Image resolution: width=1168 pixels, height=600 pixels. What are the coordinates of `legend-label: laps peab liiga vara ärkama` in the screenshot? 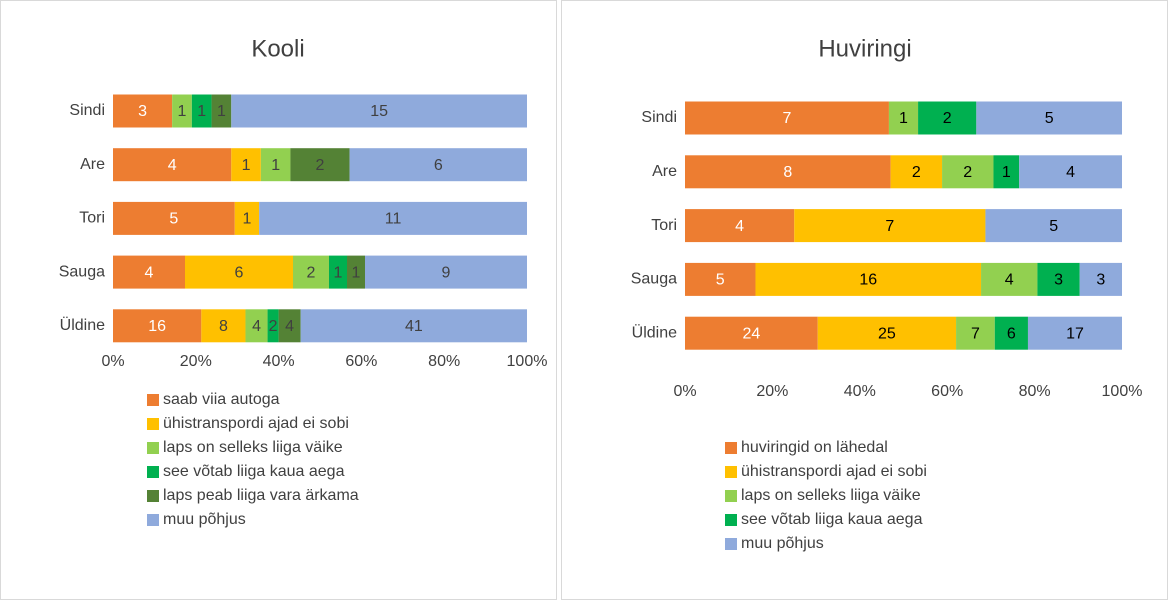 It's located at (261, 495).